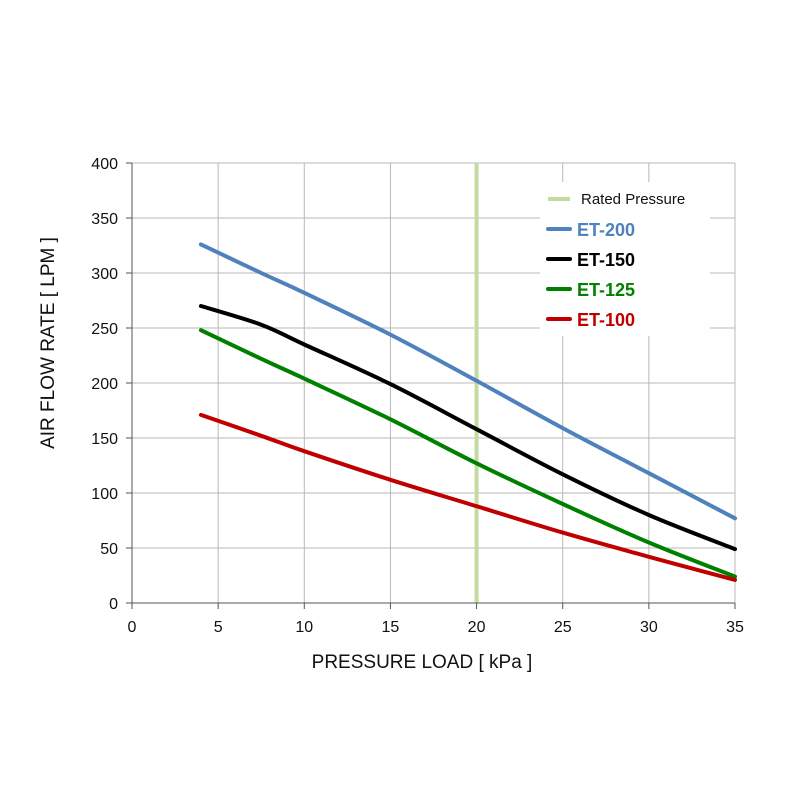 Image resolution: width=800 pixels, height=800 pixels. What do you see at coordinates (633, 199) in the screenshot?
I see `legend-label-rated-pressure: Rated Pressure` at bounding box center [633, 199].